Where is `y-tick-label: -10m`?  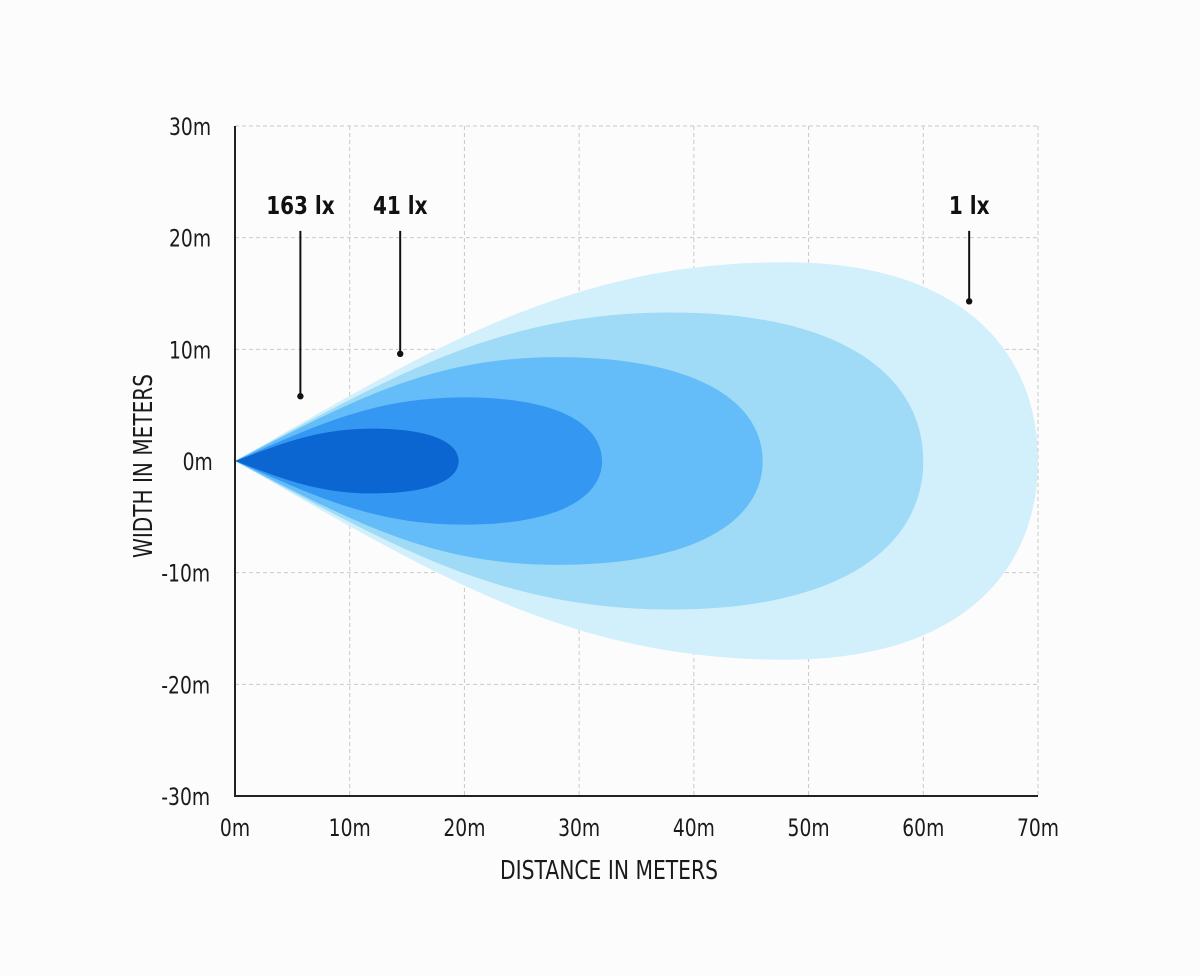
y-tick-label: -10m is located at coordinates (185, 574).